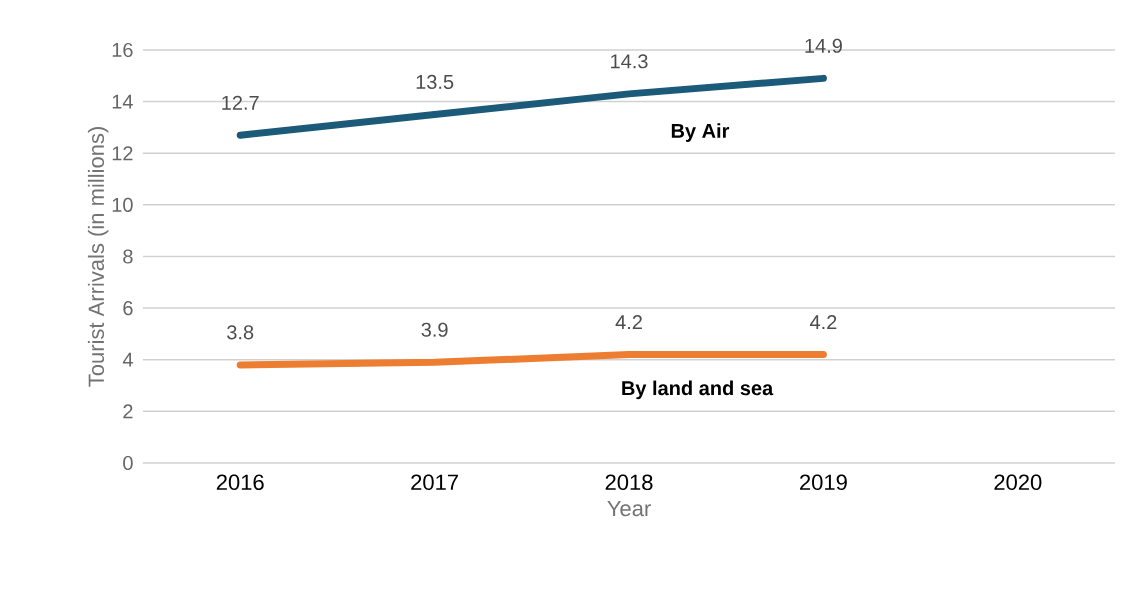 This screenshot has height=596, width=1141. Describe the element at coordinates (823, 482) in the screenshot. I see `x-tick-label: 2019` at that location.